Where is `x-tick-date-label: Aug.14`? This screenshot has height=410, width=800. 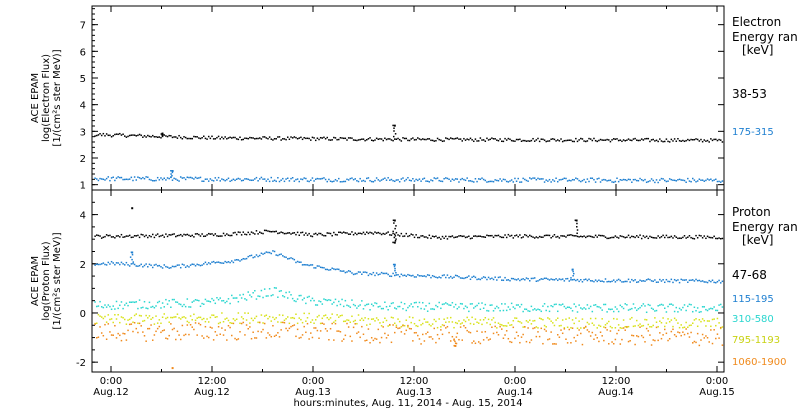 x-tick-date-label: Aug.14 is located at coordinates (615, 392).